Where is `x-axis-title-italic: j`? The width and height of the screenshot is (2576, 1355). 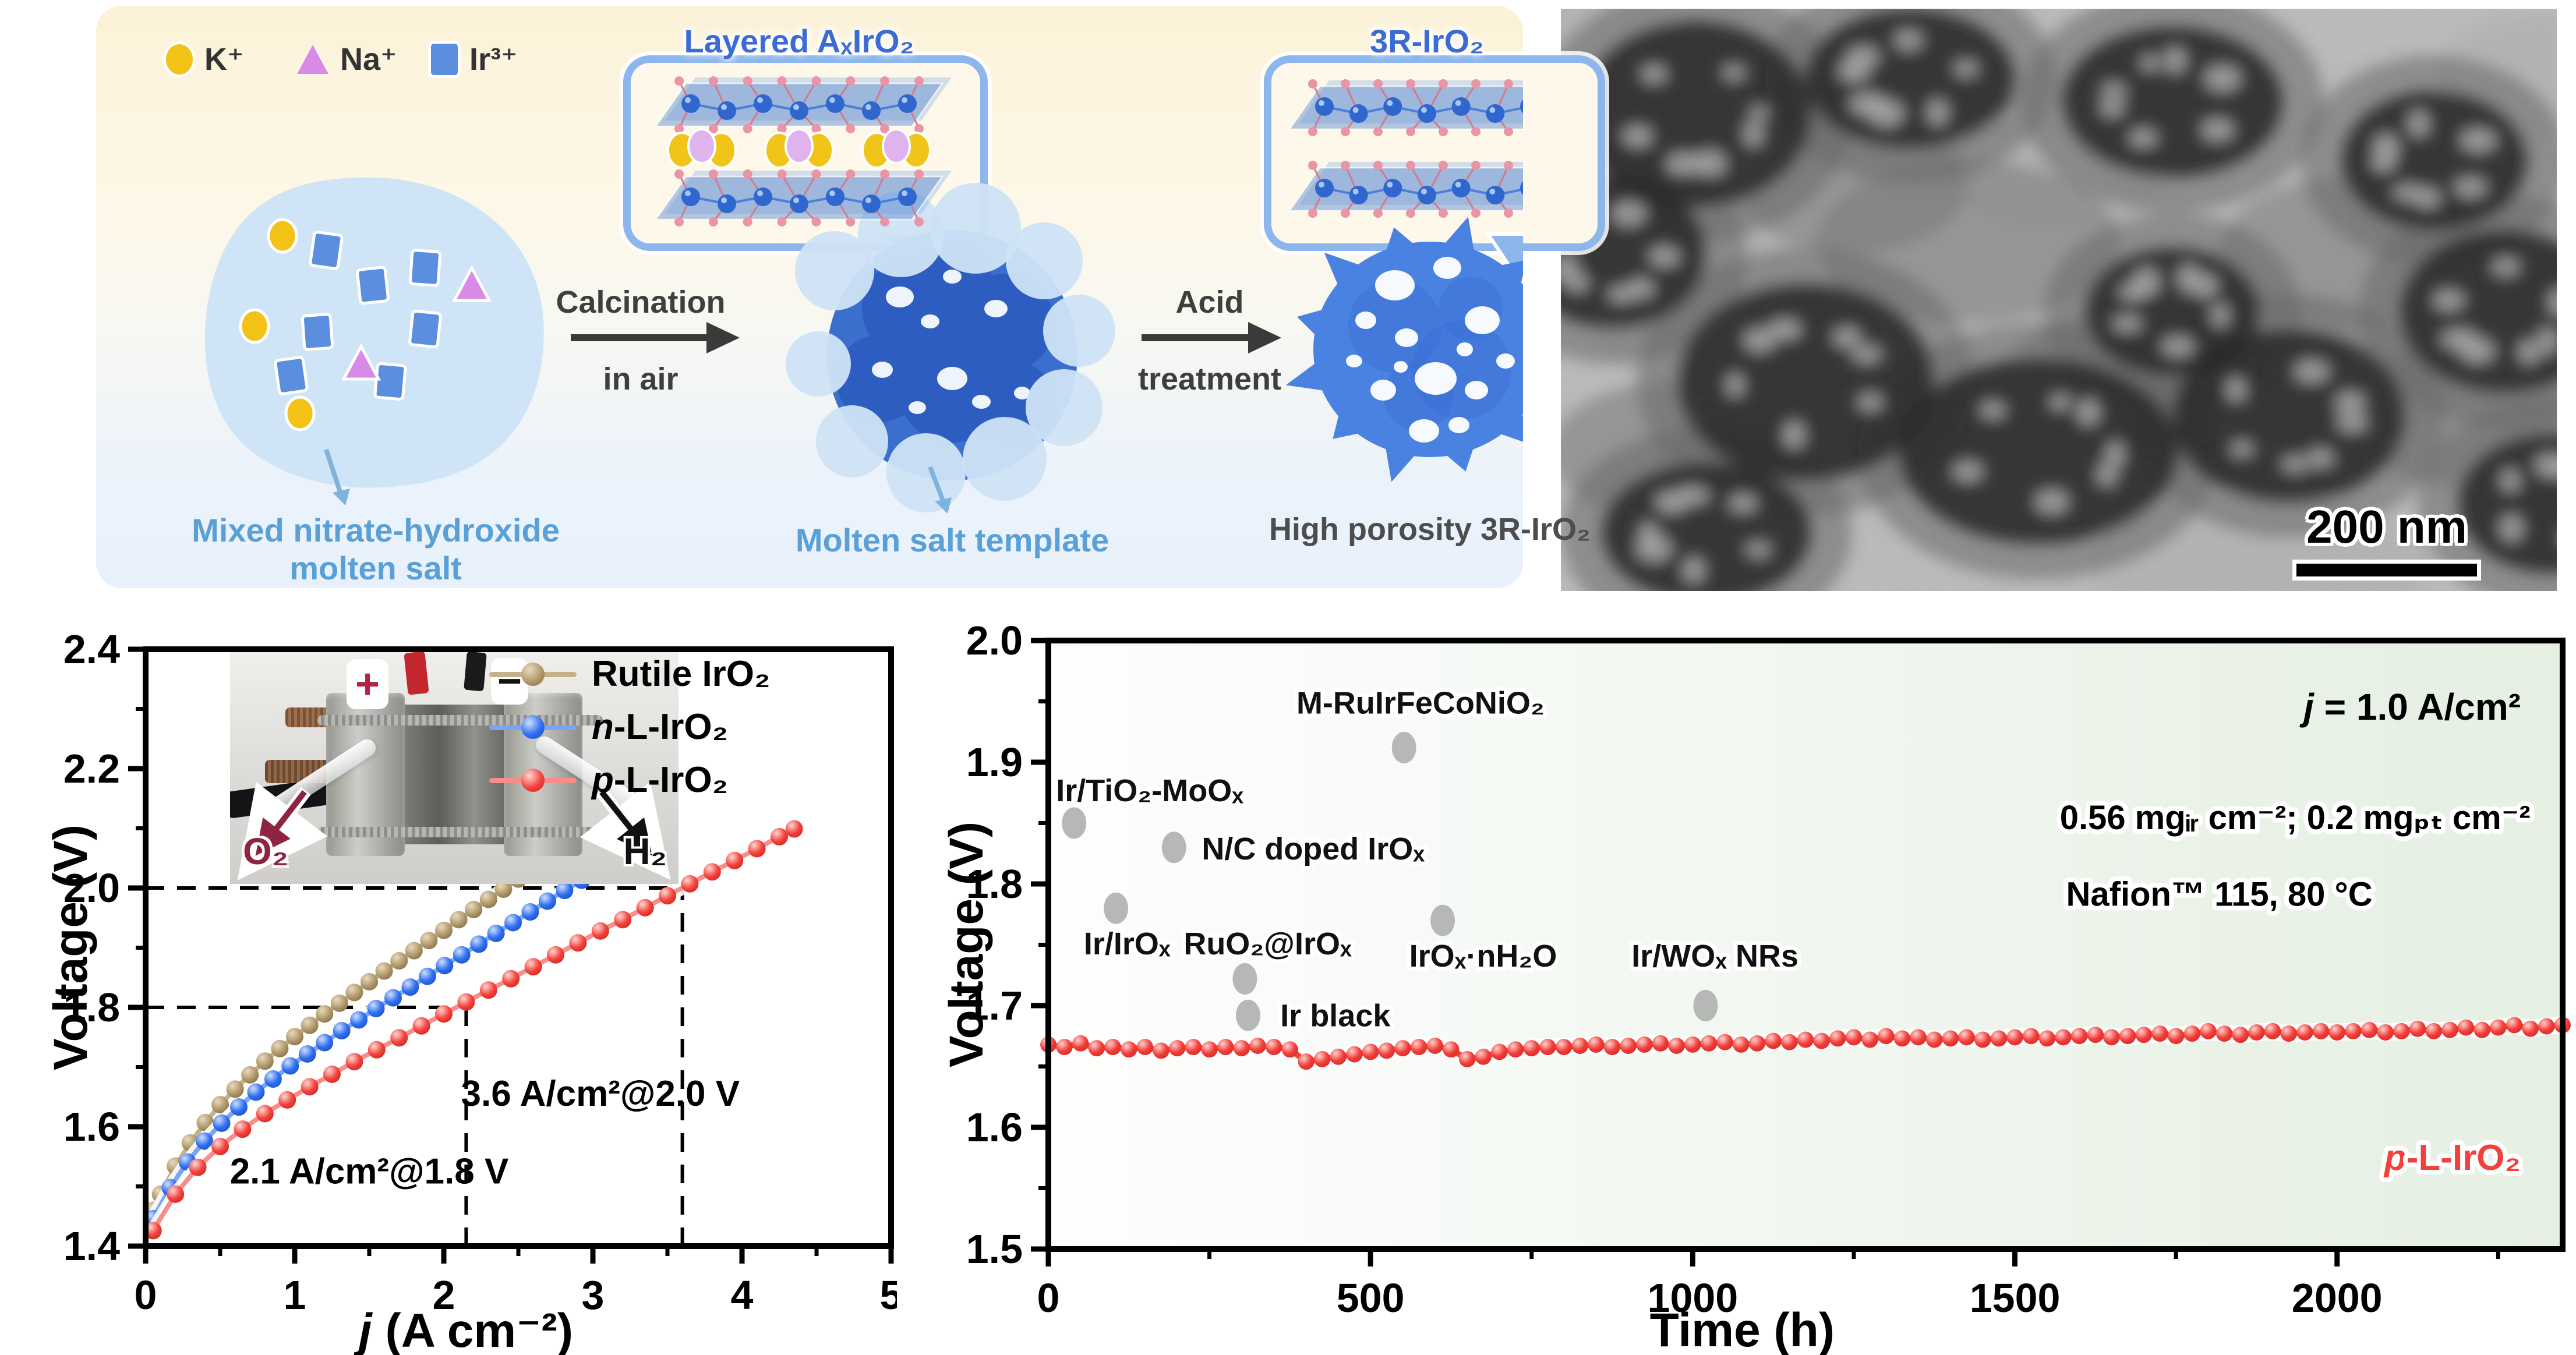
x-axis-title-italic: j is located at coordinates (365, 1330).